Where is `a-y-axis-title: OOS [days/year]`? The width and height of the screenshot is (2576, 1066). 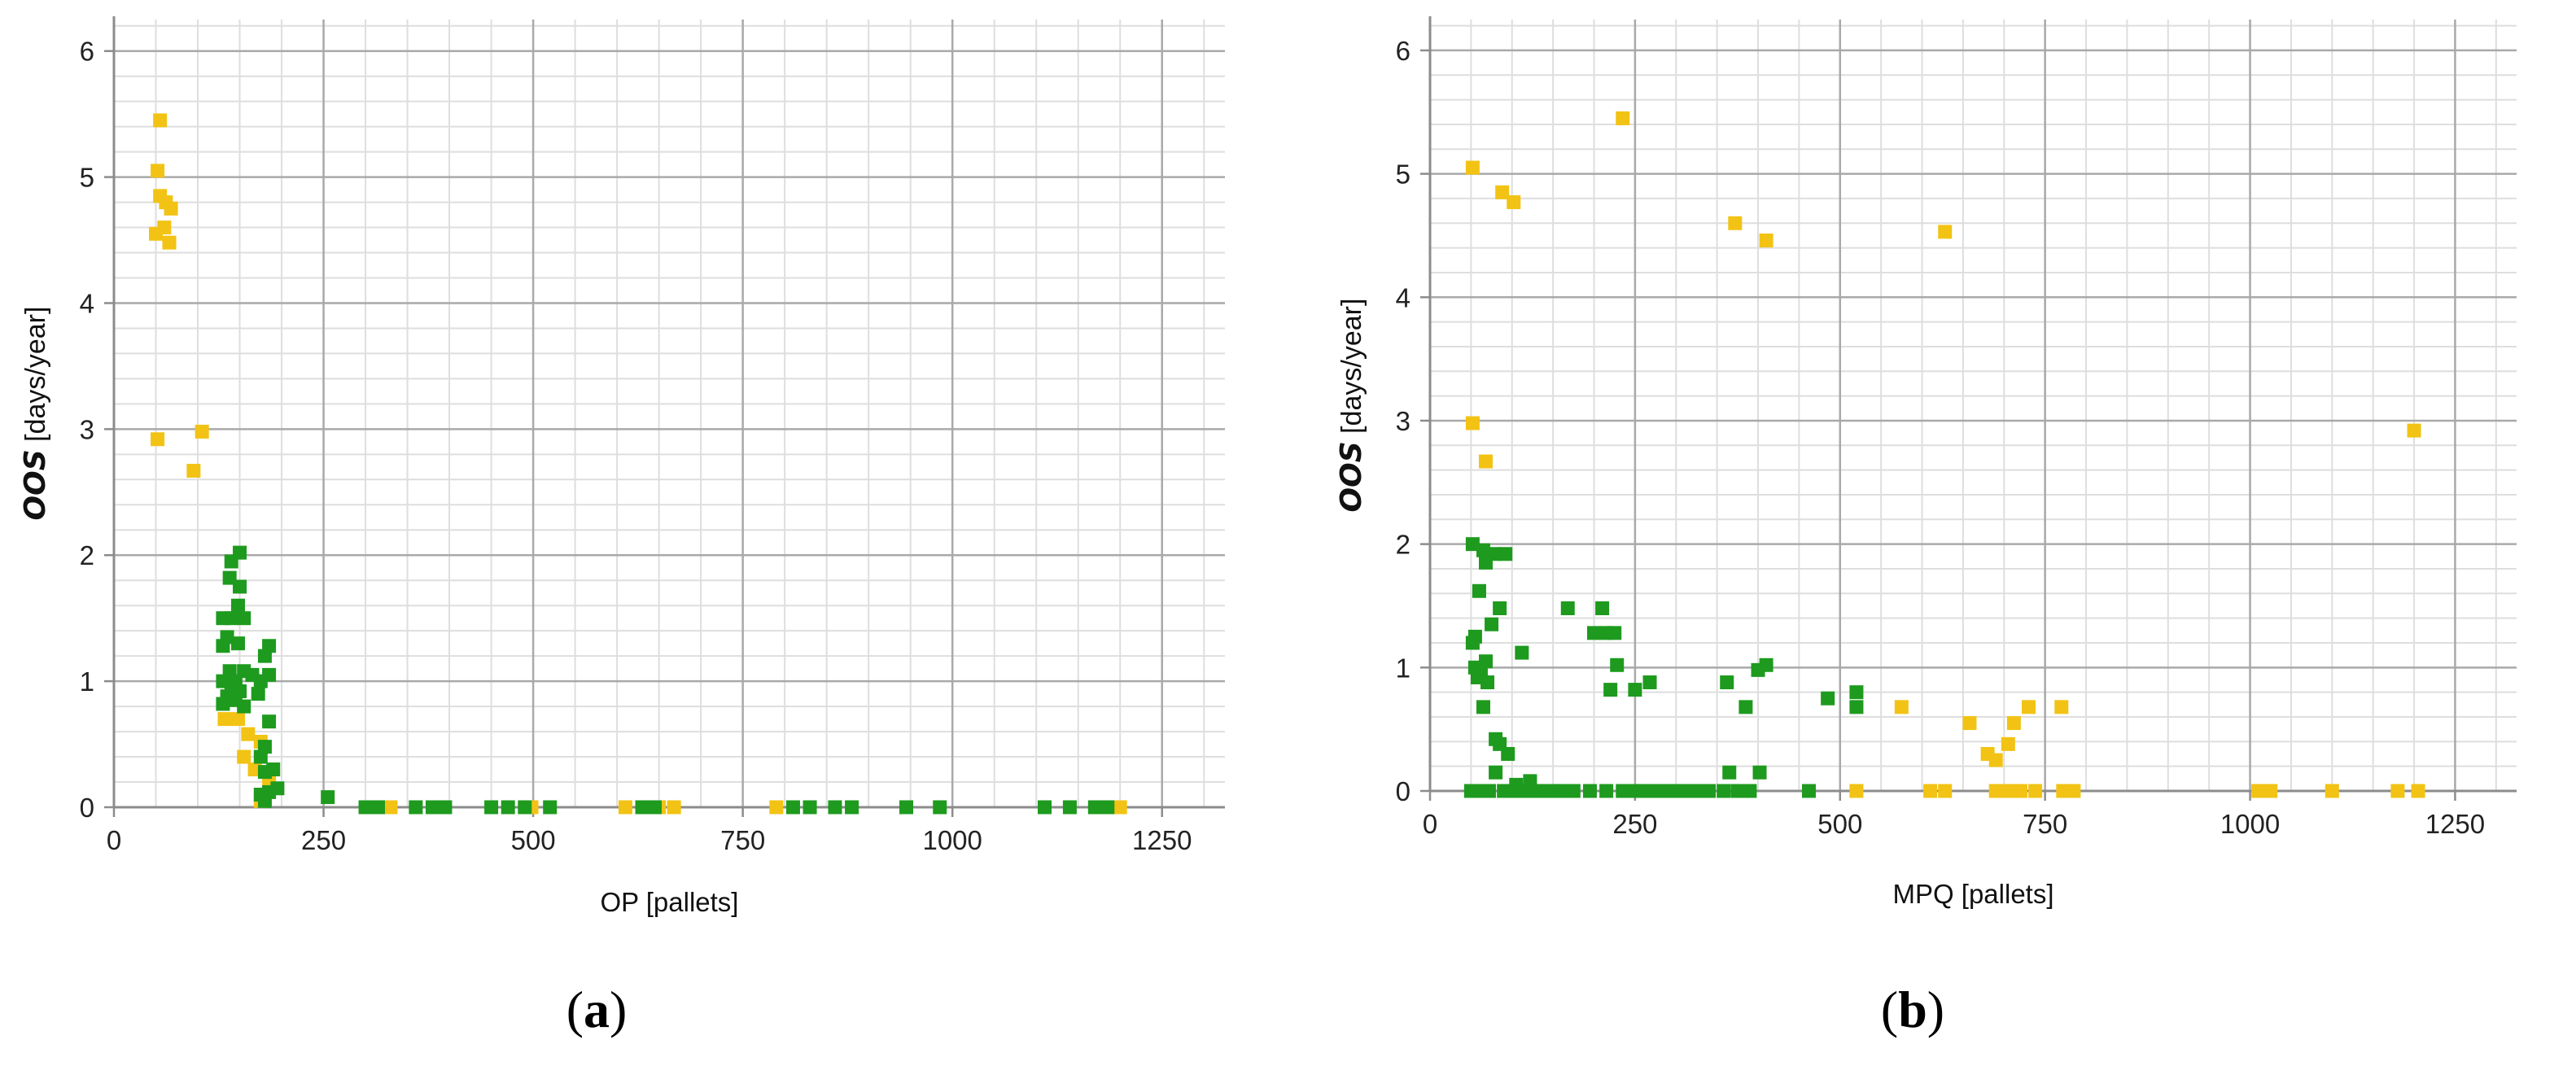 a-y-axis-title: OOS [days/year] is located at coordinates (35, 414).